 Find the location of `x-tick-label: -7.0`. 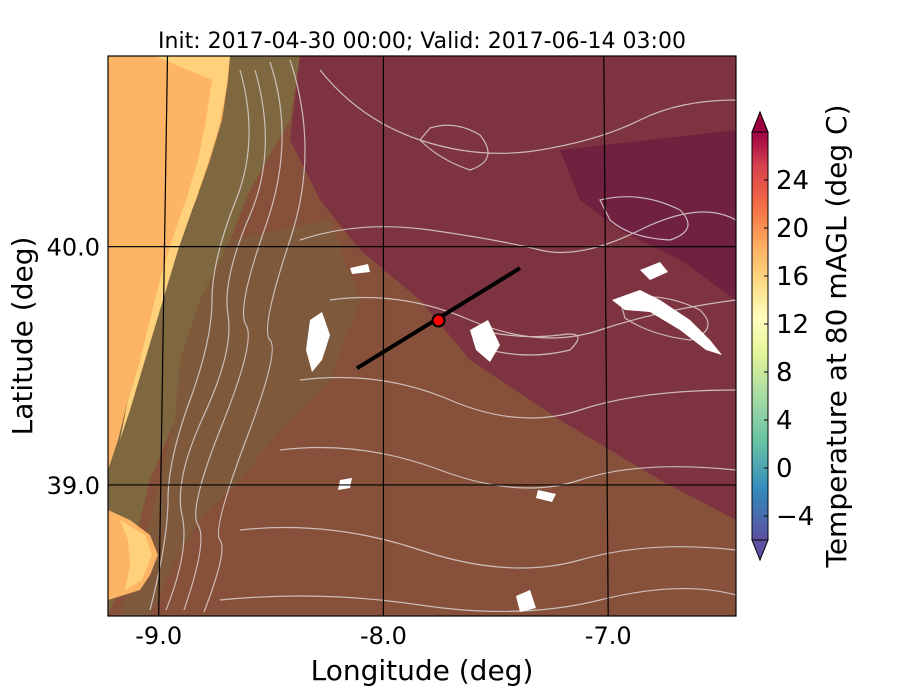

x-tick-label: -7.0 is located at coordinates (608, 636).